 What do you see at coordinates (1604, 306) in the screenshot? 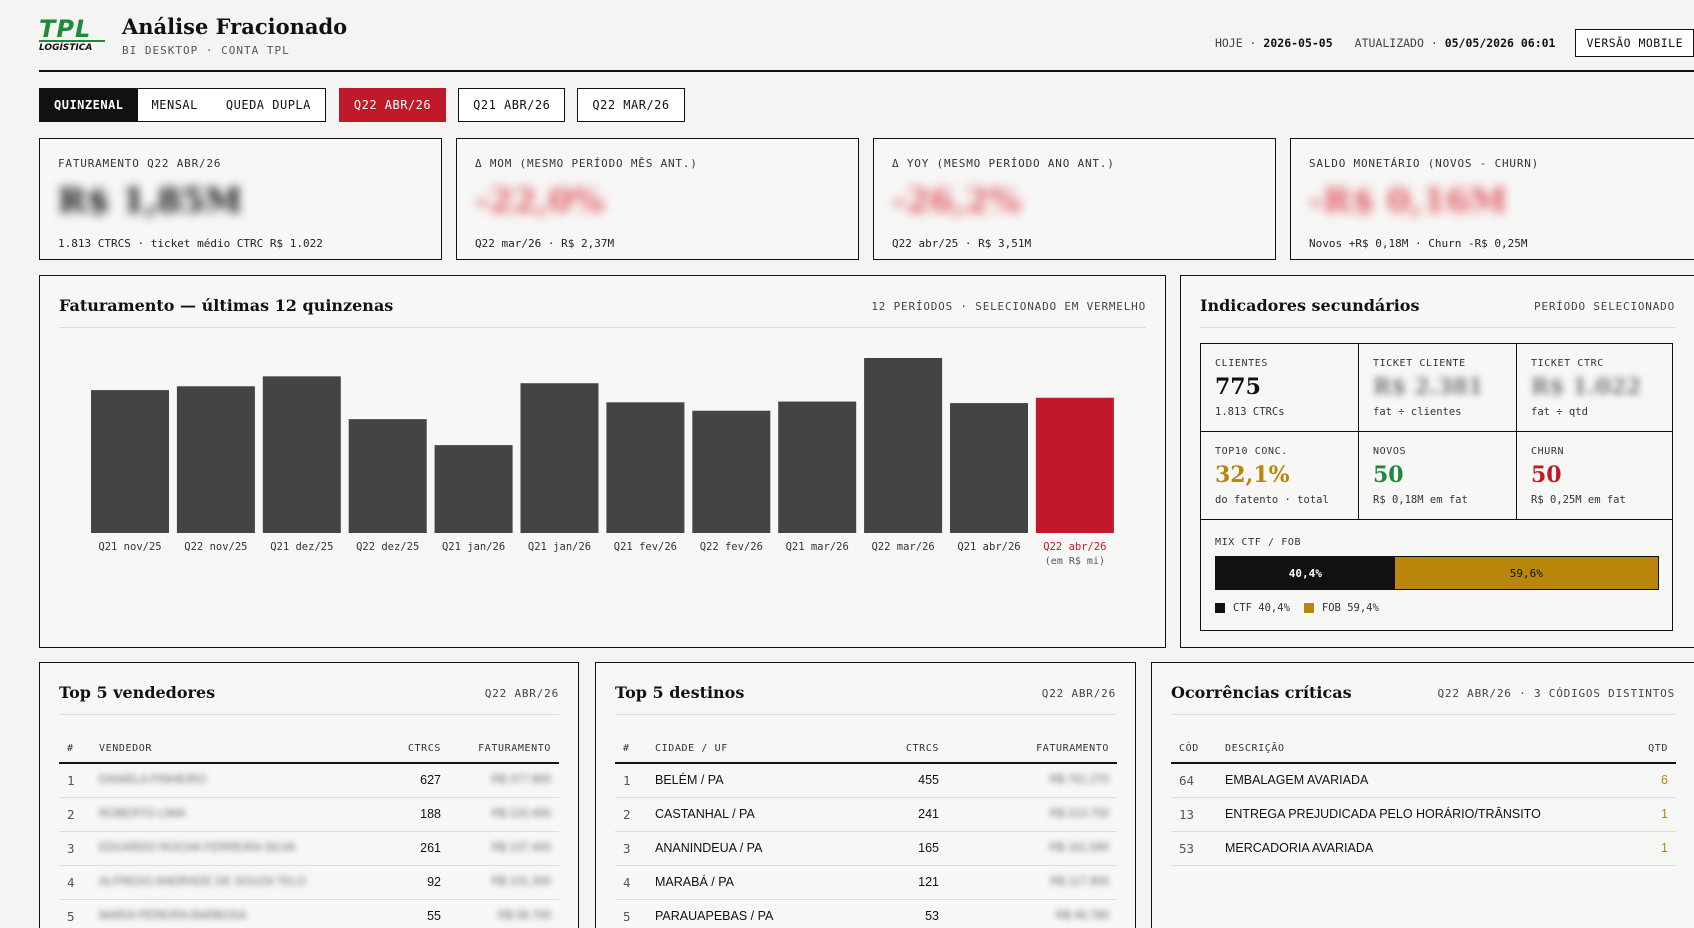
I see `secondary-note: PERÍODO SELECIONADO` at bounding box center [1604, 306].